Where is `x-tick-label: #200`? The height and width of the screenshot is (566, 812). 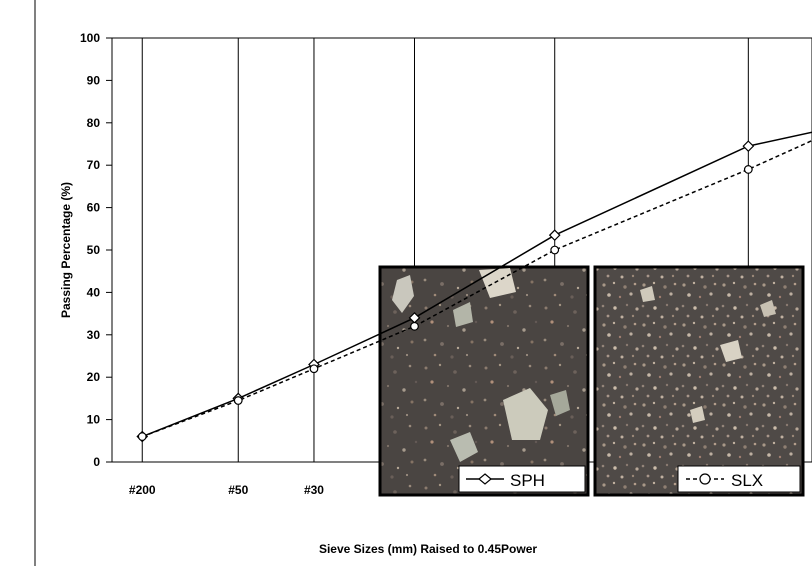
x-tick-label: #200 is located at coordinates (142, 490).